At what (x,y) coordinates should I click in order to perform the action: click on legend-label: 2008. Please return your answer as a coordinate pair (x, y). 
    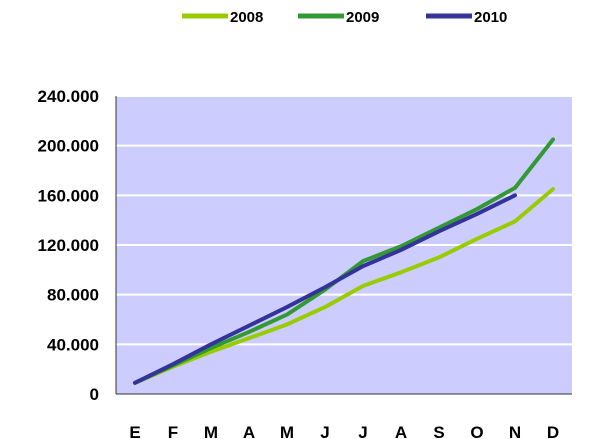
    Looking at the image, I should click on (246, 17).